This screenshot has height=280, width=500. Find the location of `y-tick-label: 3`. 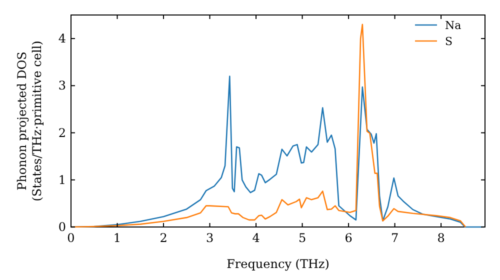

y-tick-label: 3 is located at coordinates (62, 85).